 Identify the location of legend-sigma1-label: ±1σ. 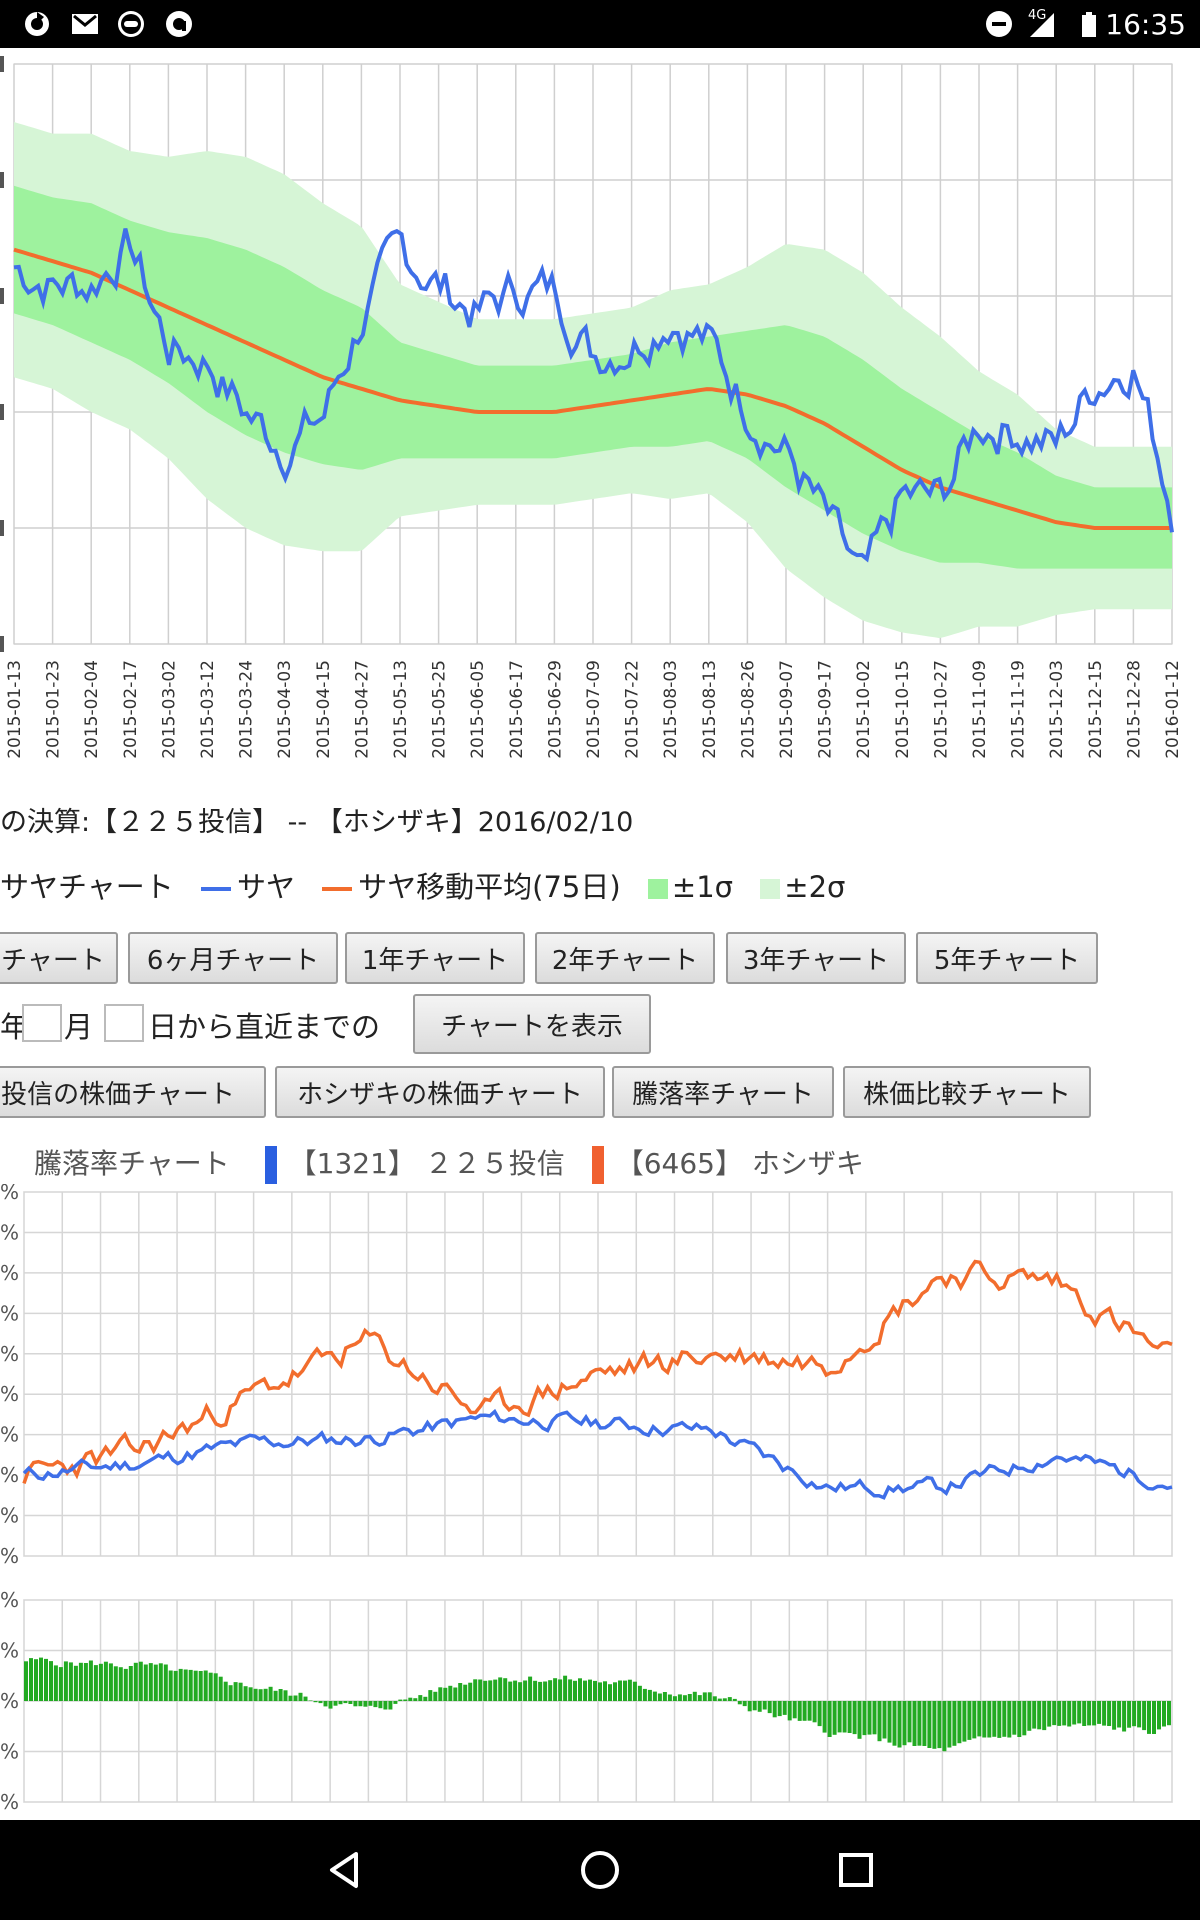
(702, 887).